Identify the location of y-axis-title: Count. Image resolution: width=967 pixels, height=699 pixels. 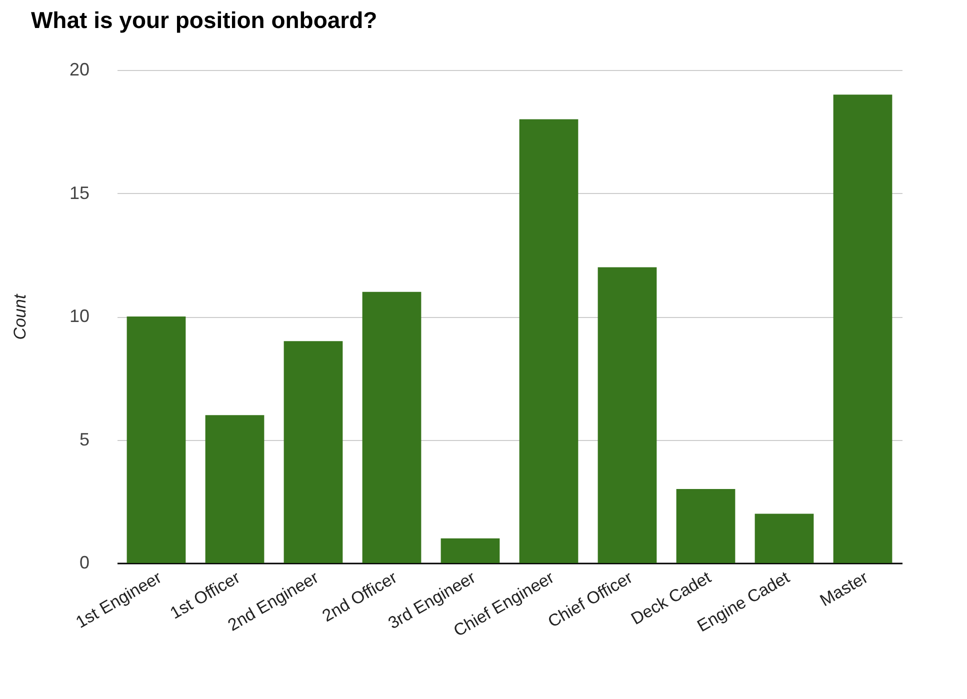
(20, 316).